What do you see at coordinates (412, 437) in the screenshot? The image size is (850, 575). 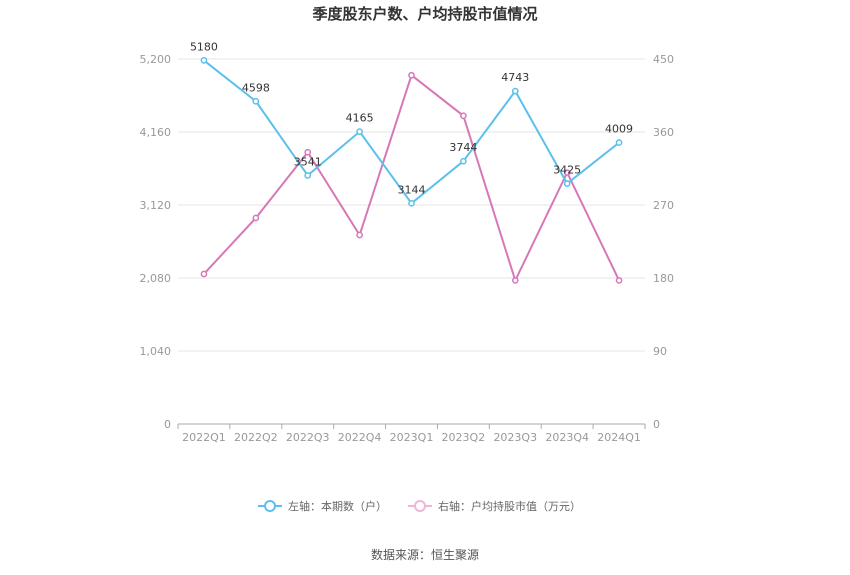 I see `x-tick-label: 2023Q1` at bounding box center [412, 437].